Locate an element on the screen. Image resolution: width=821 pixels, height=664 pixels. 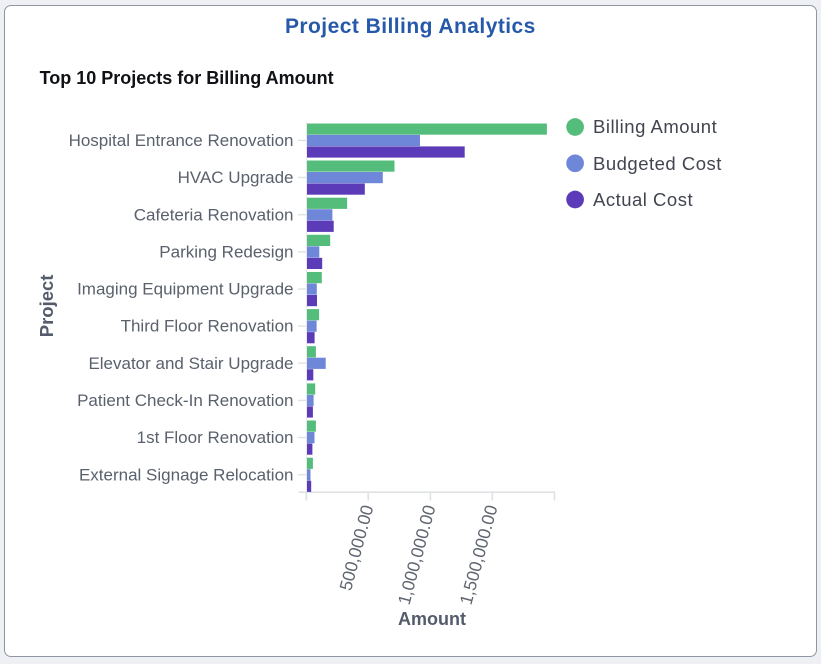
svg-text: Hospital Entrance Renovation is located at coordinates (181, 140).